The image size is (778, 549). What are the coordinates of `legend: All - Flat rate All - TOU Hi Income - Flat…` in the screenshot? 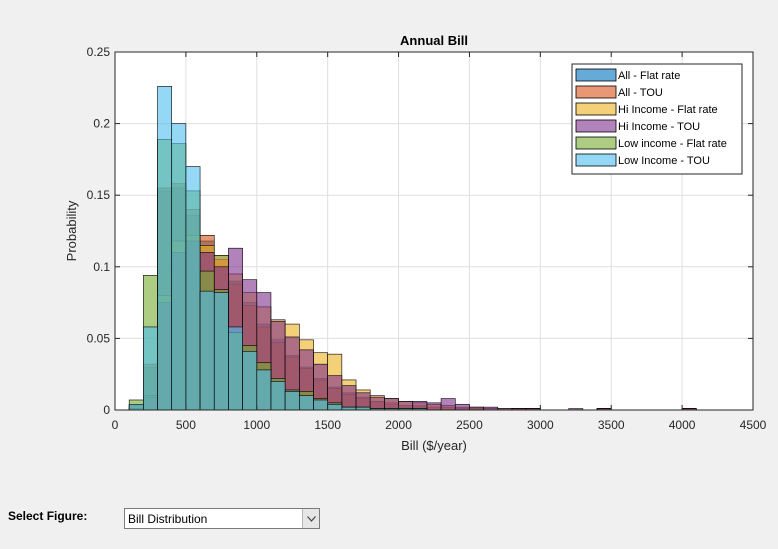 It's located at (657, 119).